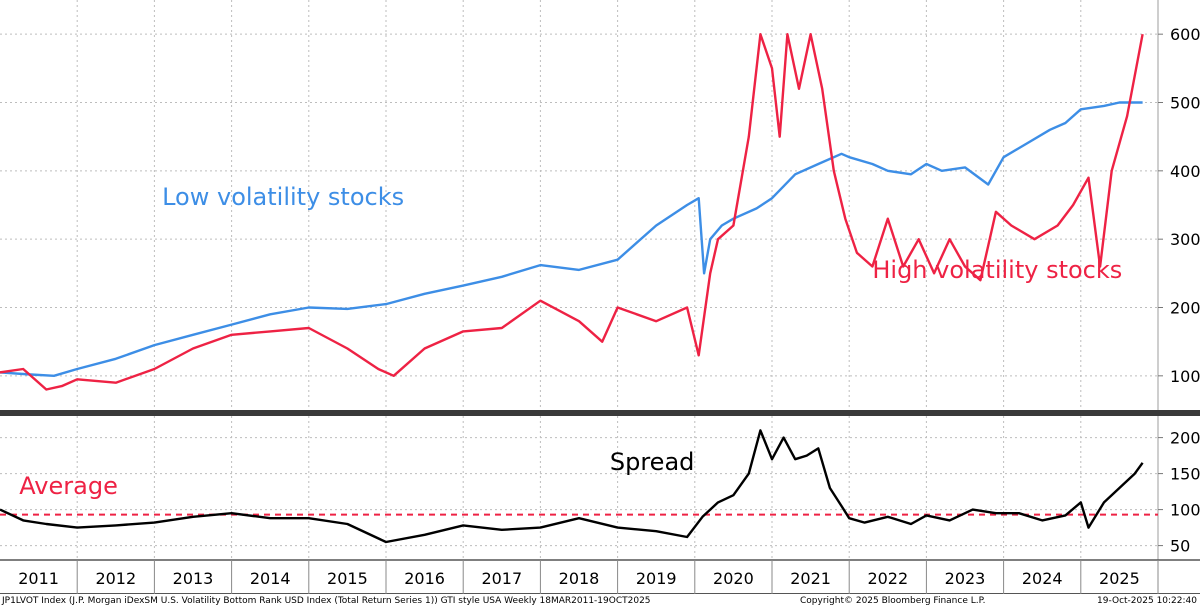  What do you see at coordinates (600, 413) in the screenshot?
I see `panel-separator` at bounding box center [600, 413].